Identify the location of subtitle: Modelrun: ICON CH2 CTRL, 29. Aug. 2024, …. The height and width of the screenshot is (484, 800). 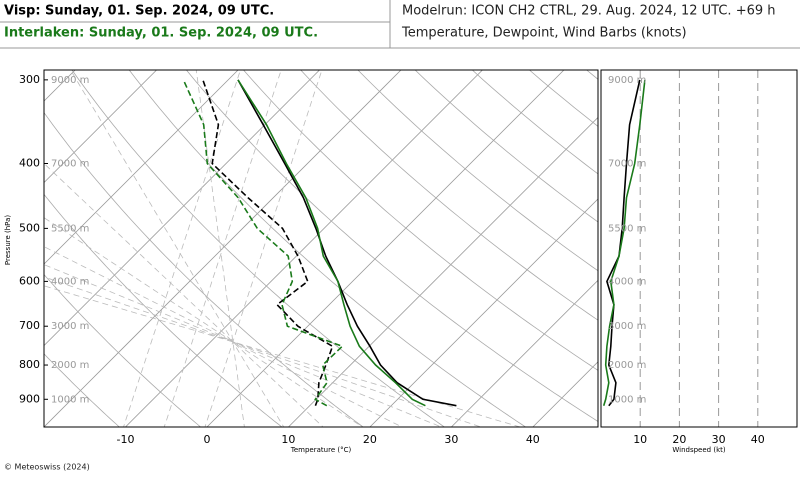
(589, 11).